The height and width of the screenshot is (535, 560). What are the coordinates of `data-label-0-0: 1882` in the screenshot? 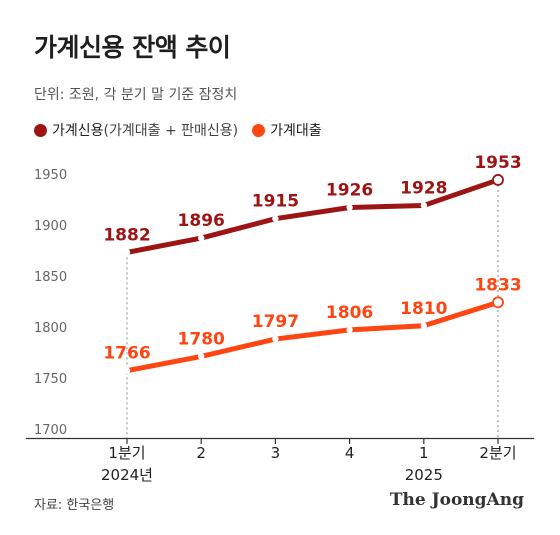 It's located at (126, 235).